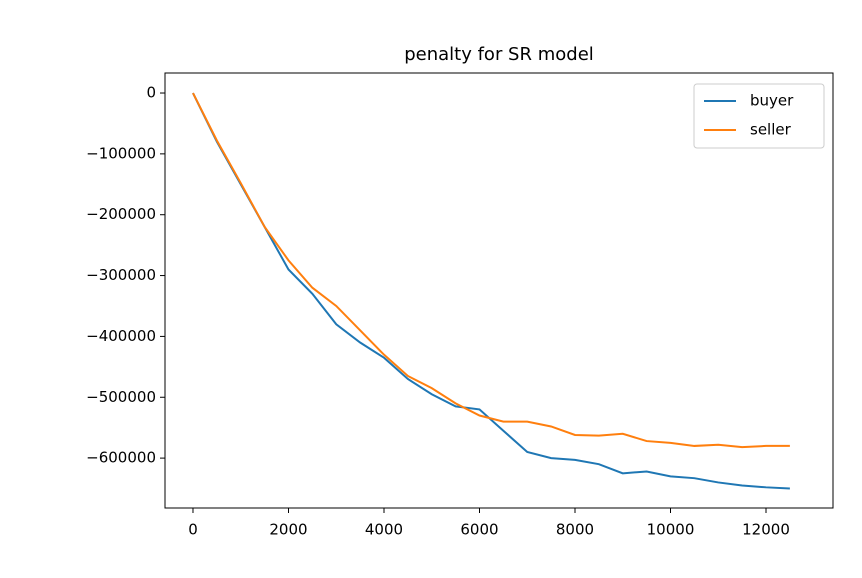 The height and width of the screenshot is (578, 862). What do you see at coordinates (121, 275) in the screenshot?
I see `y-tick-label: −300000` at bounding box center [121, 275].